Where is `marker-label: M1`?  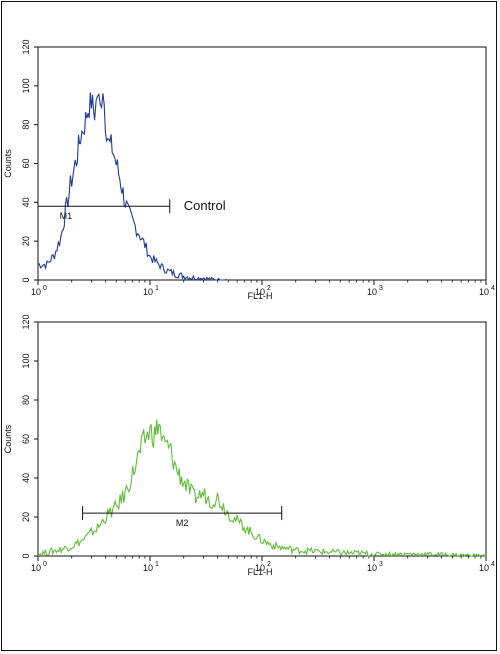 marker-label: M1 is located at coordinates (66, 216).